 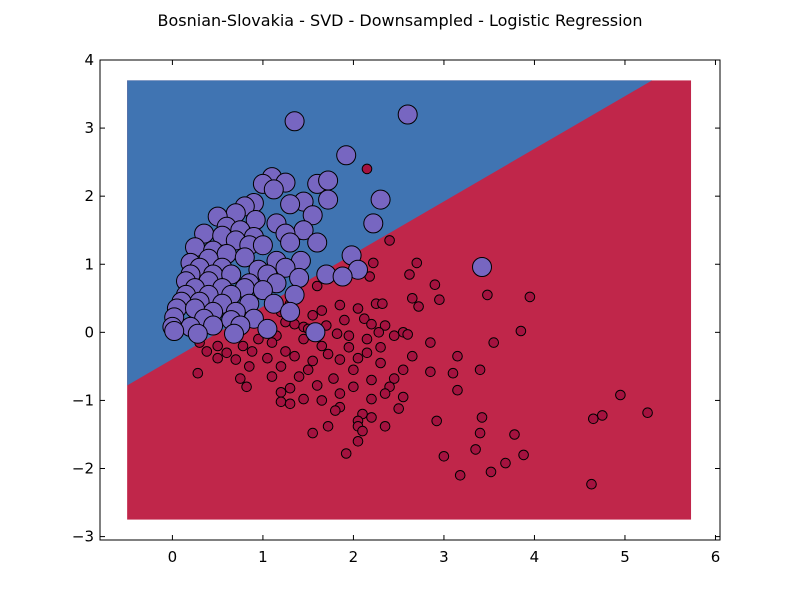 What do you see at coordinates (89, 332) in the screenshot?
I see `y-tick-label: 0` at bounding box center [89, 332].